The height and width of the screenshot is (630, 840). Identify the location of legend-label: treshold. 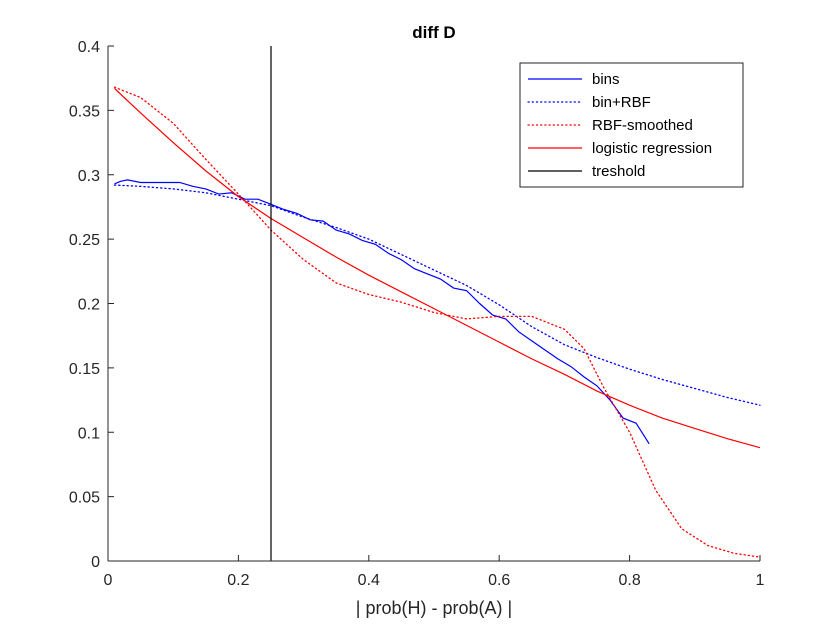
(618, 171).